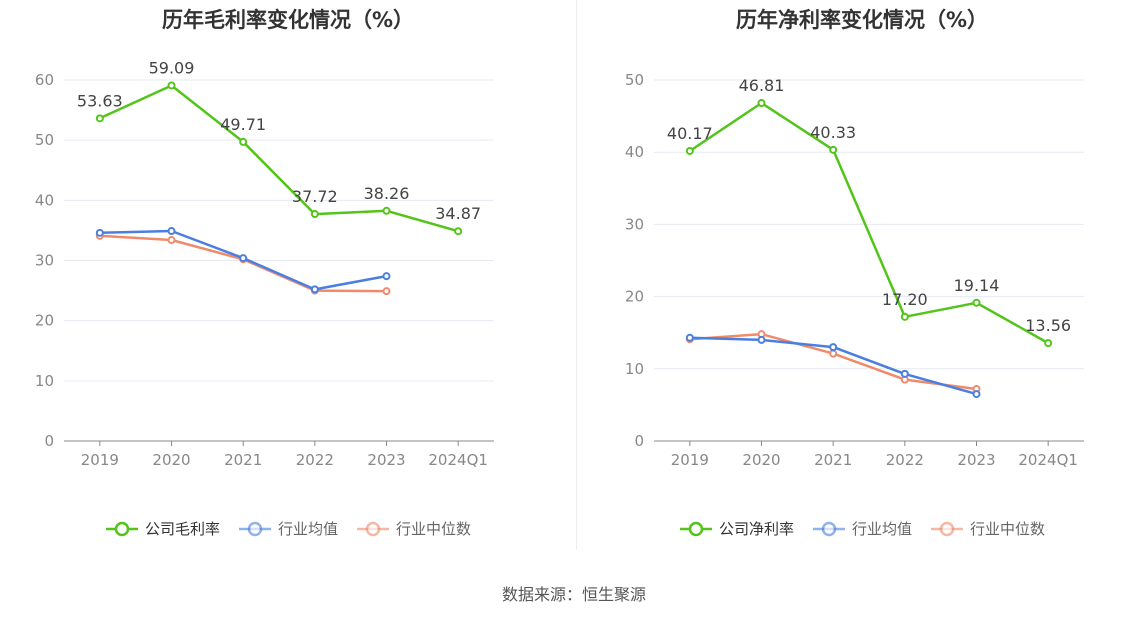 This screenshot has width=1148, height=619. I want to click on gross-margin-chart-title: 历年毛利率变化情况（%）, so click(288, 20).